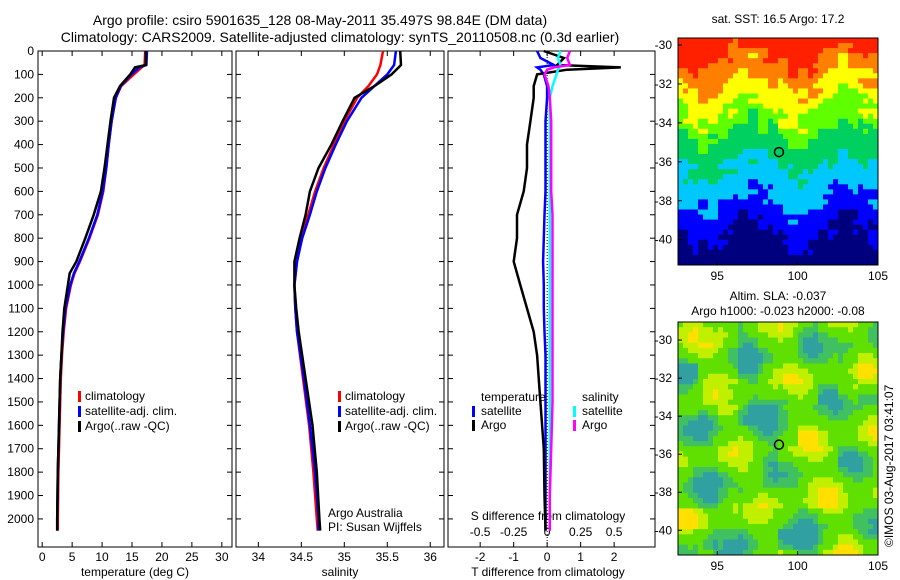 This screenshot has height=580, width=900. What do you see at coordinates (375, 527) in the screenshot?
I see `annotation-2: PI: Susan Wijffels` at bounding box center [375, 527].